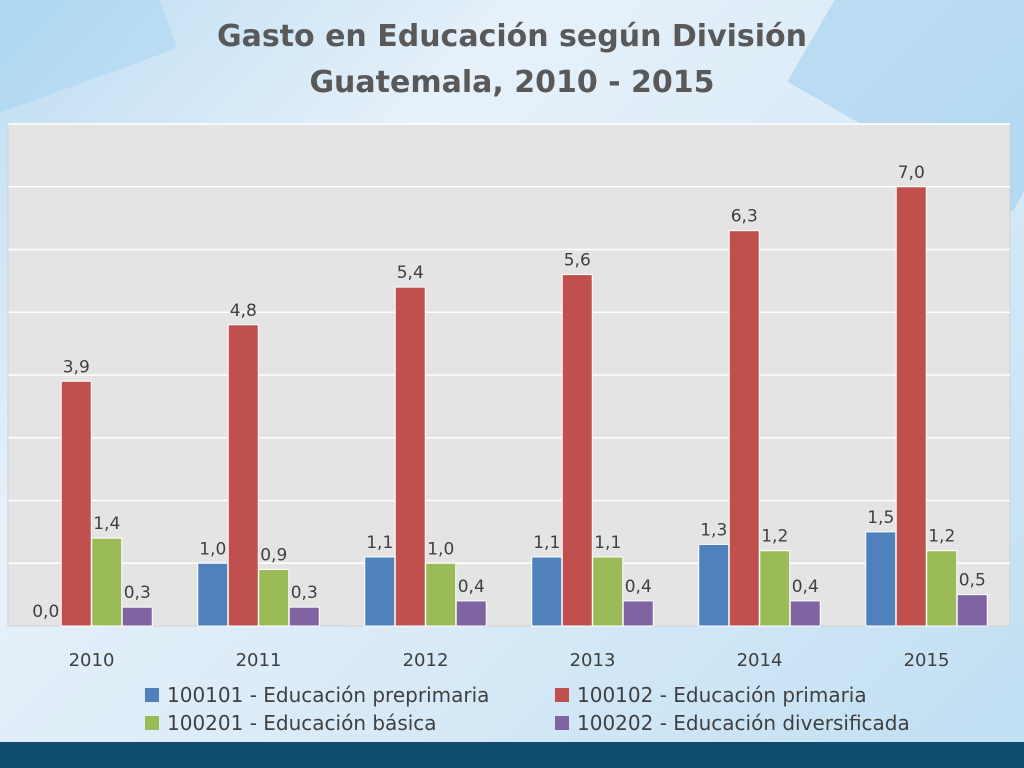 The image size is (1024, 768). What do you see at coordinates (722, 695) in the screenshot?
I see `legend-label: 100102 - Educación primaria` at bounding box center [722, 695].